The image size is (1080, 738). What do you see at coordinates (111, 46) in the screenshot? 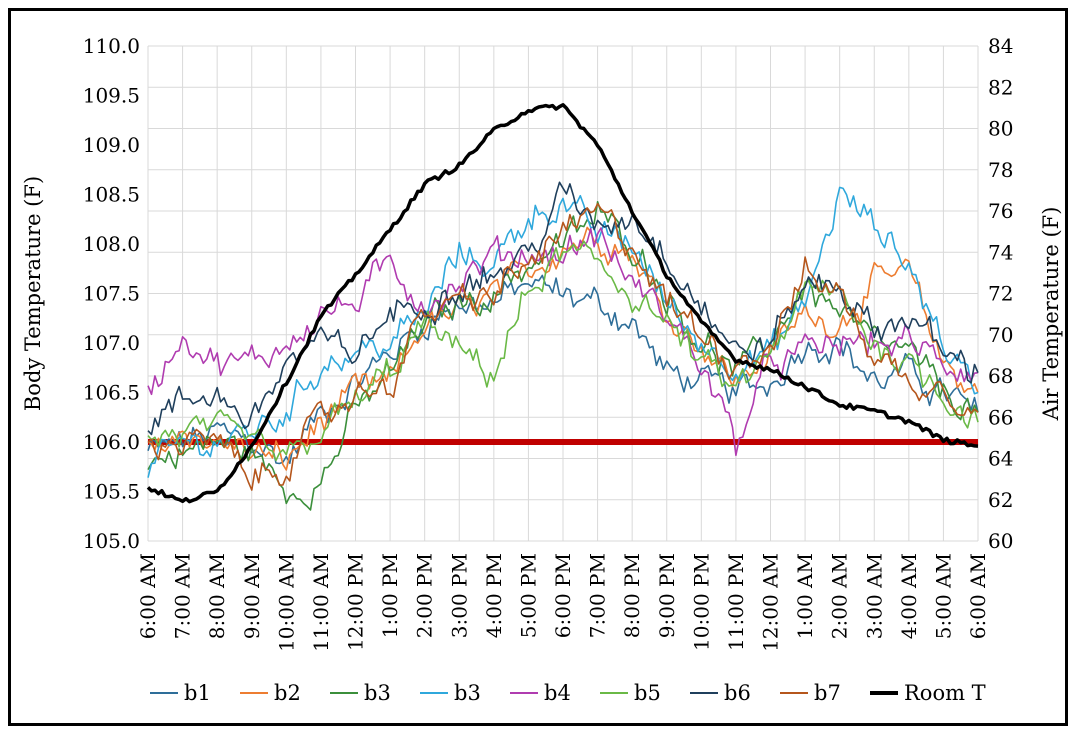
I see `y-left-tick-label: 110.0` at bounding box center [111, 46].